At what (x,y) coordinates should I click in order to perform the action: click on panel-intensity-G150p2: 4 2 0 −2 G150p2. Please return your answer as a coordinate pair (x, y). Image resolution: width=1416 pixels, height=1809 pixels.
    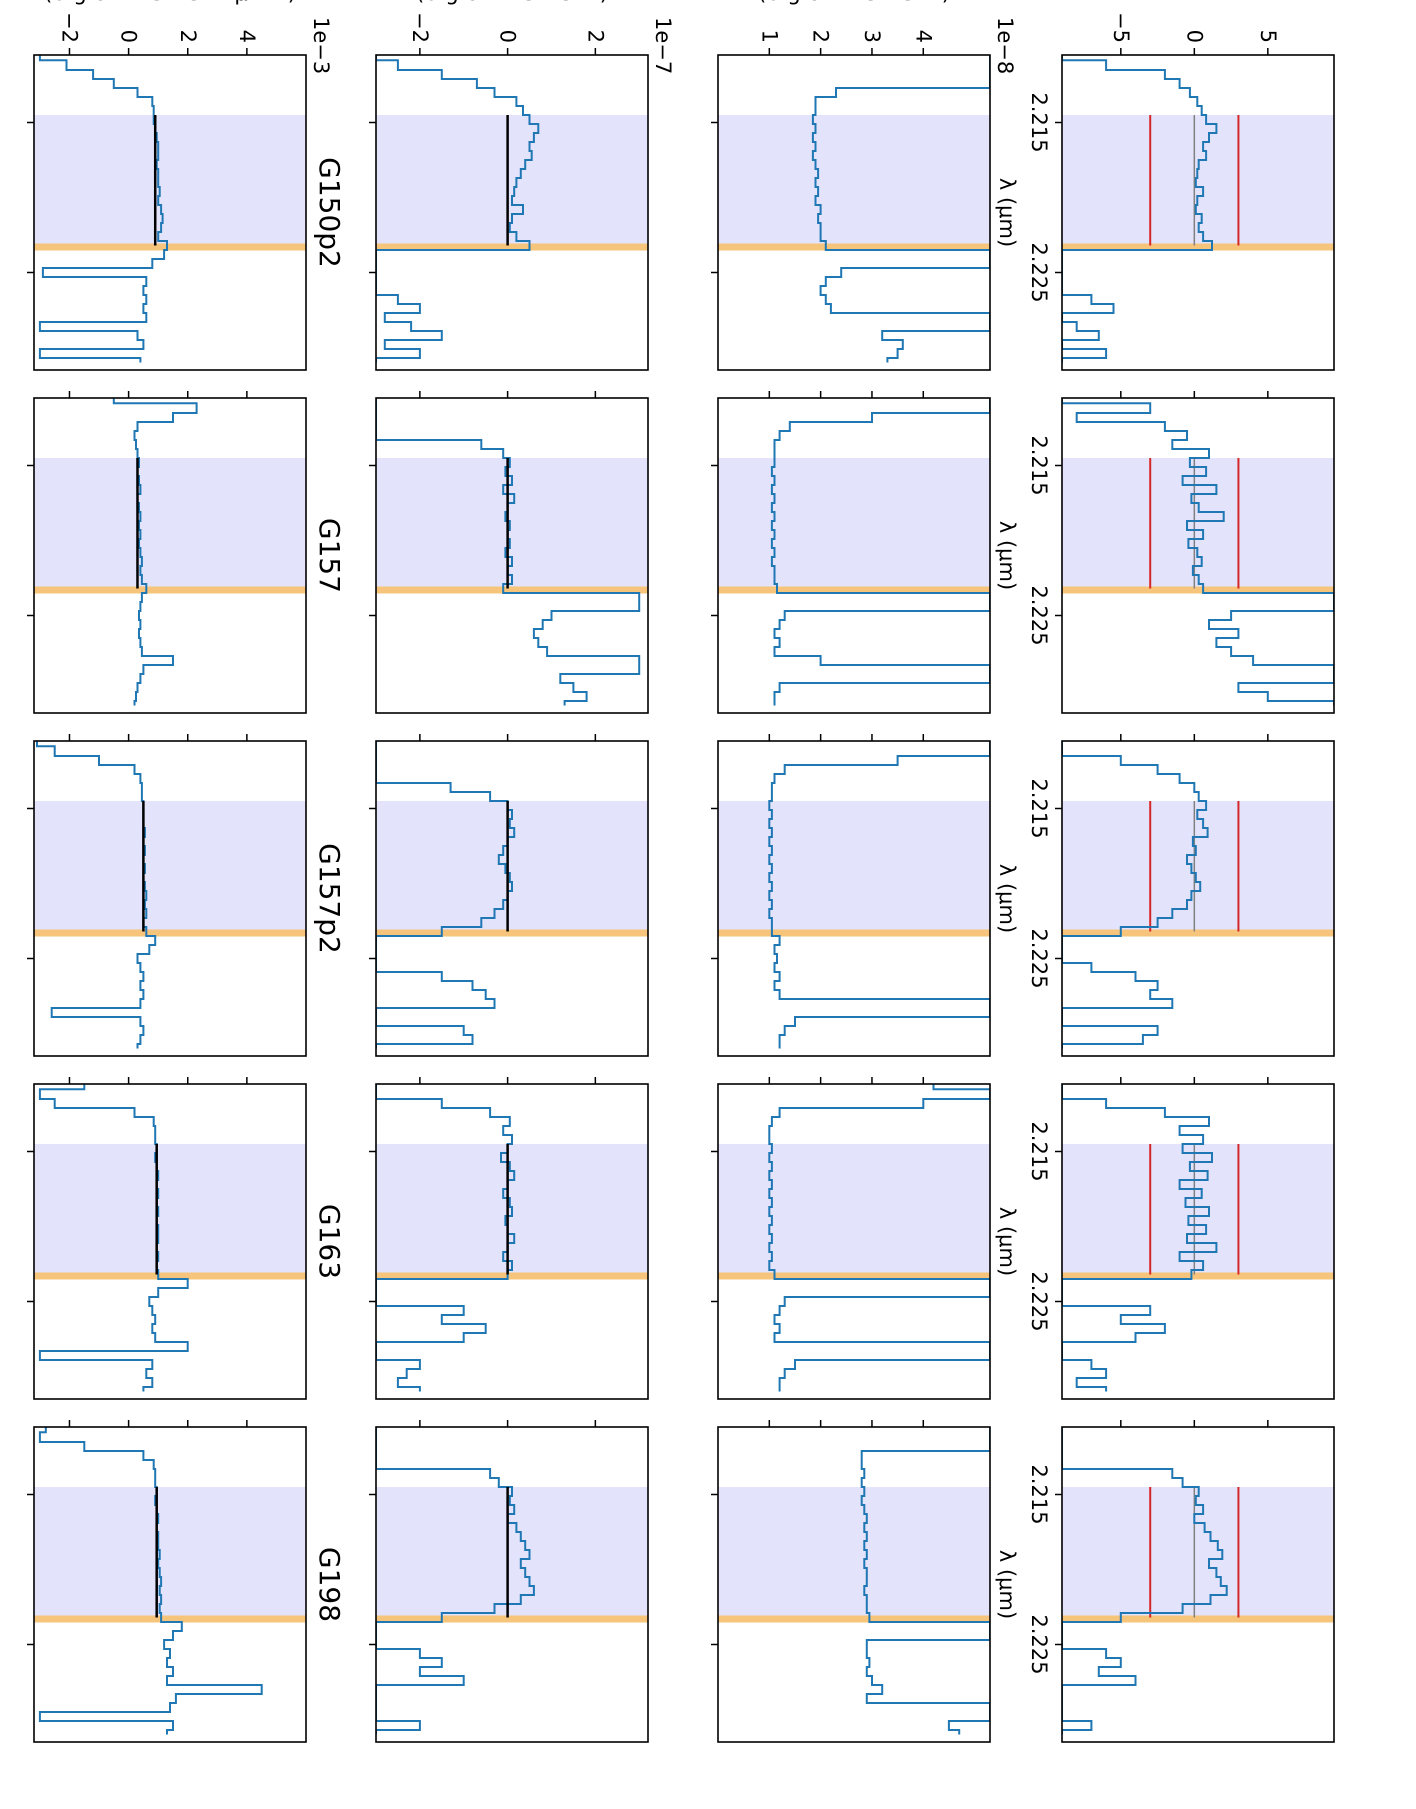
    Looking at the image, I should click on (186, 191).